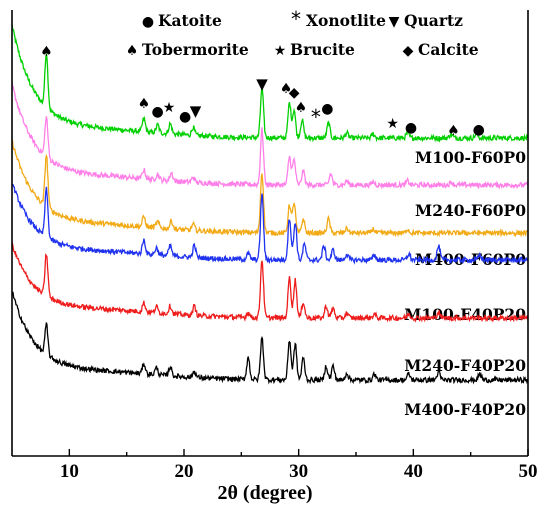 The width and height of the screenshot is (550, 510). I want to click on peak-marker-8: ◆, so click(294, 93).